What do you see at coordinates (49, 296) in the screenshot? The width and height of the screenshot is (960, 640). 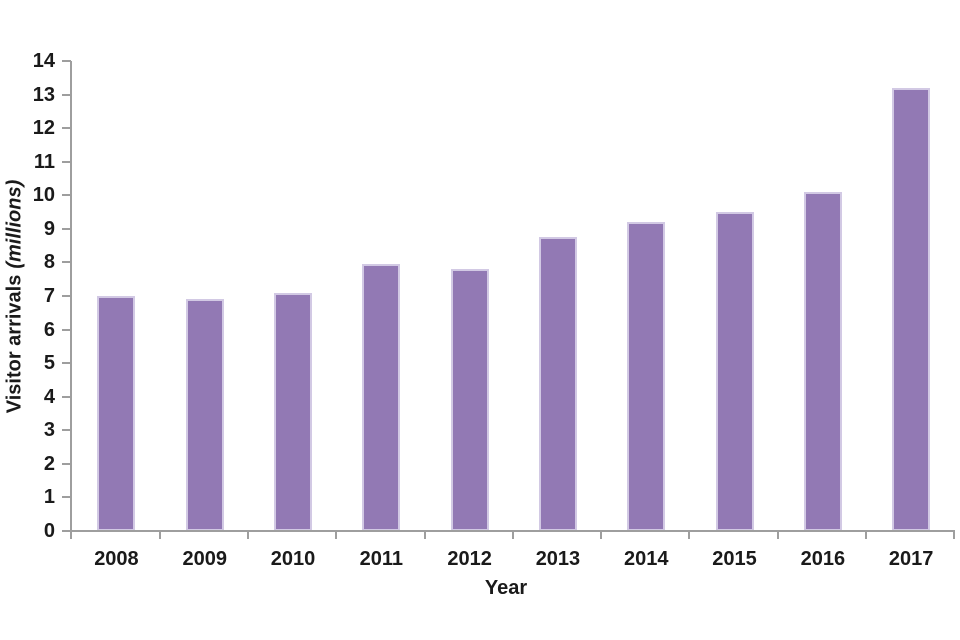 I see `y-tick-label: 7` at bounding box center [49, 296].